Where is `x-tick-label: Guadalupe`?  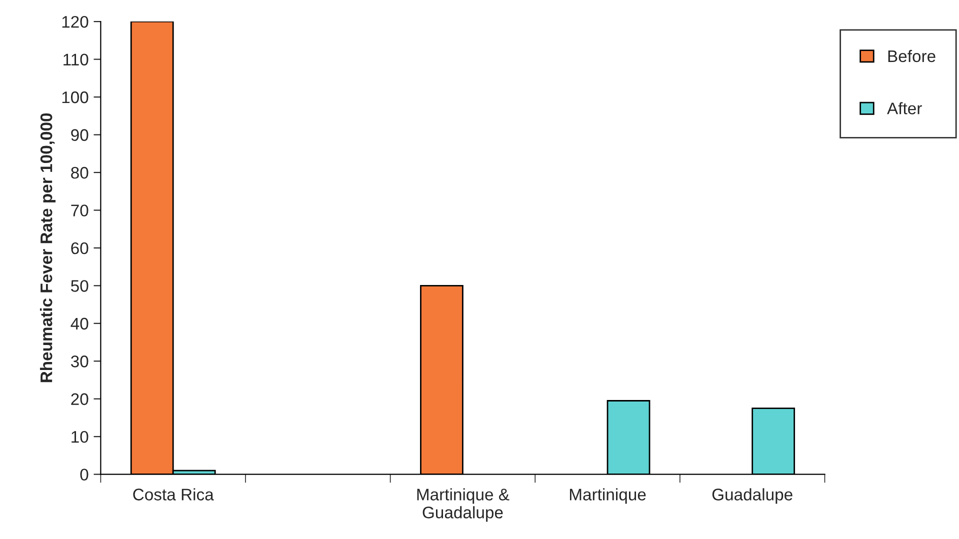
x-tick-label: Guadalupe is located at coordinates (752, 496).